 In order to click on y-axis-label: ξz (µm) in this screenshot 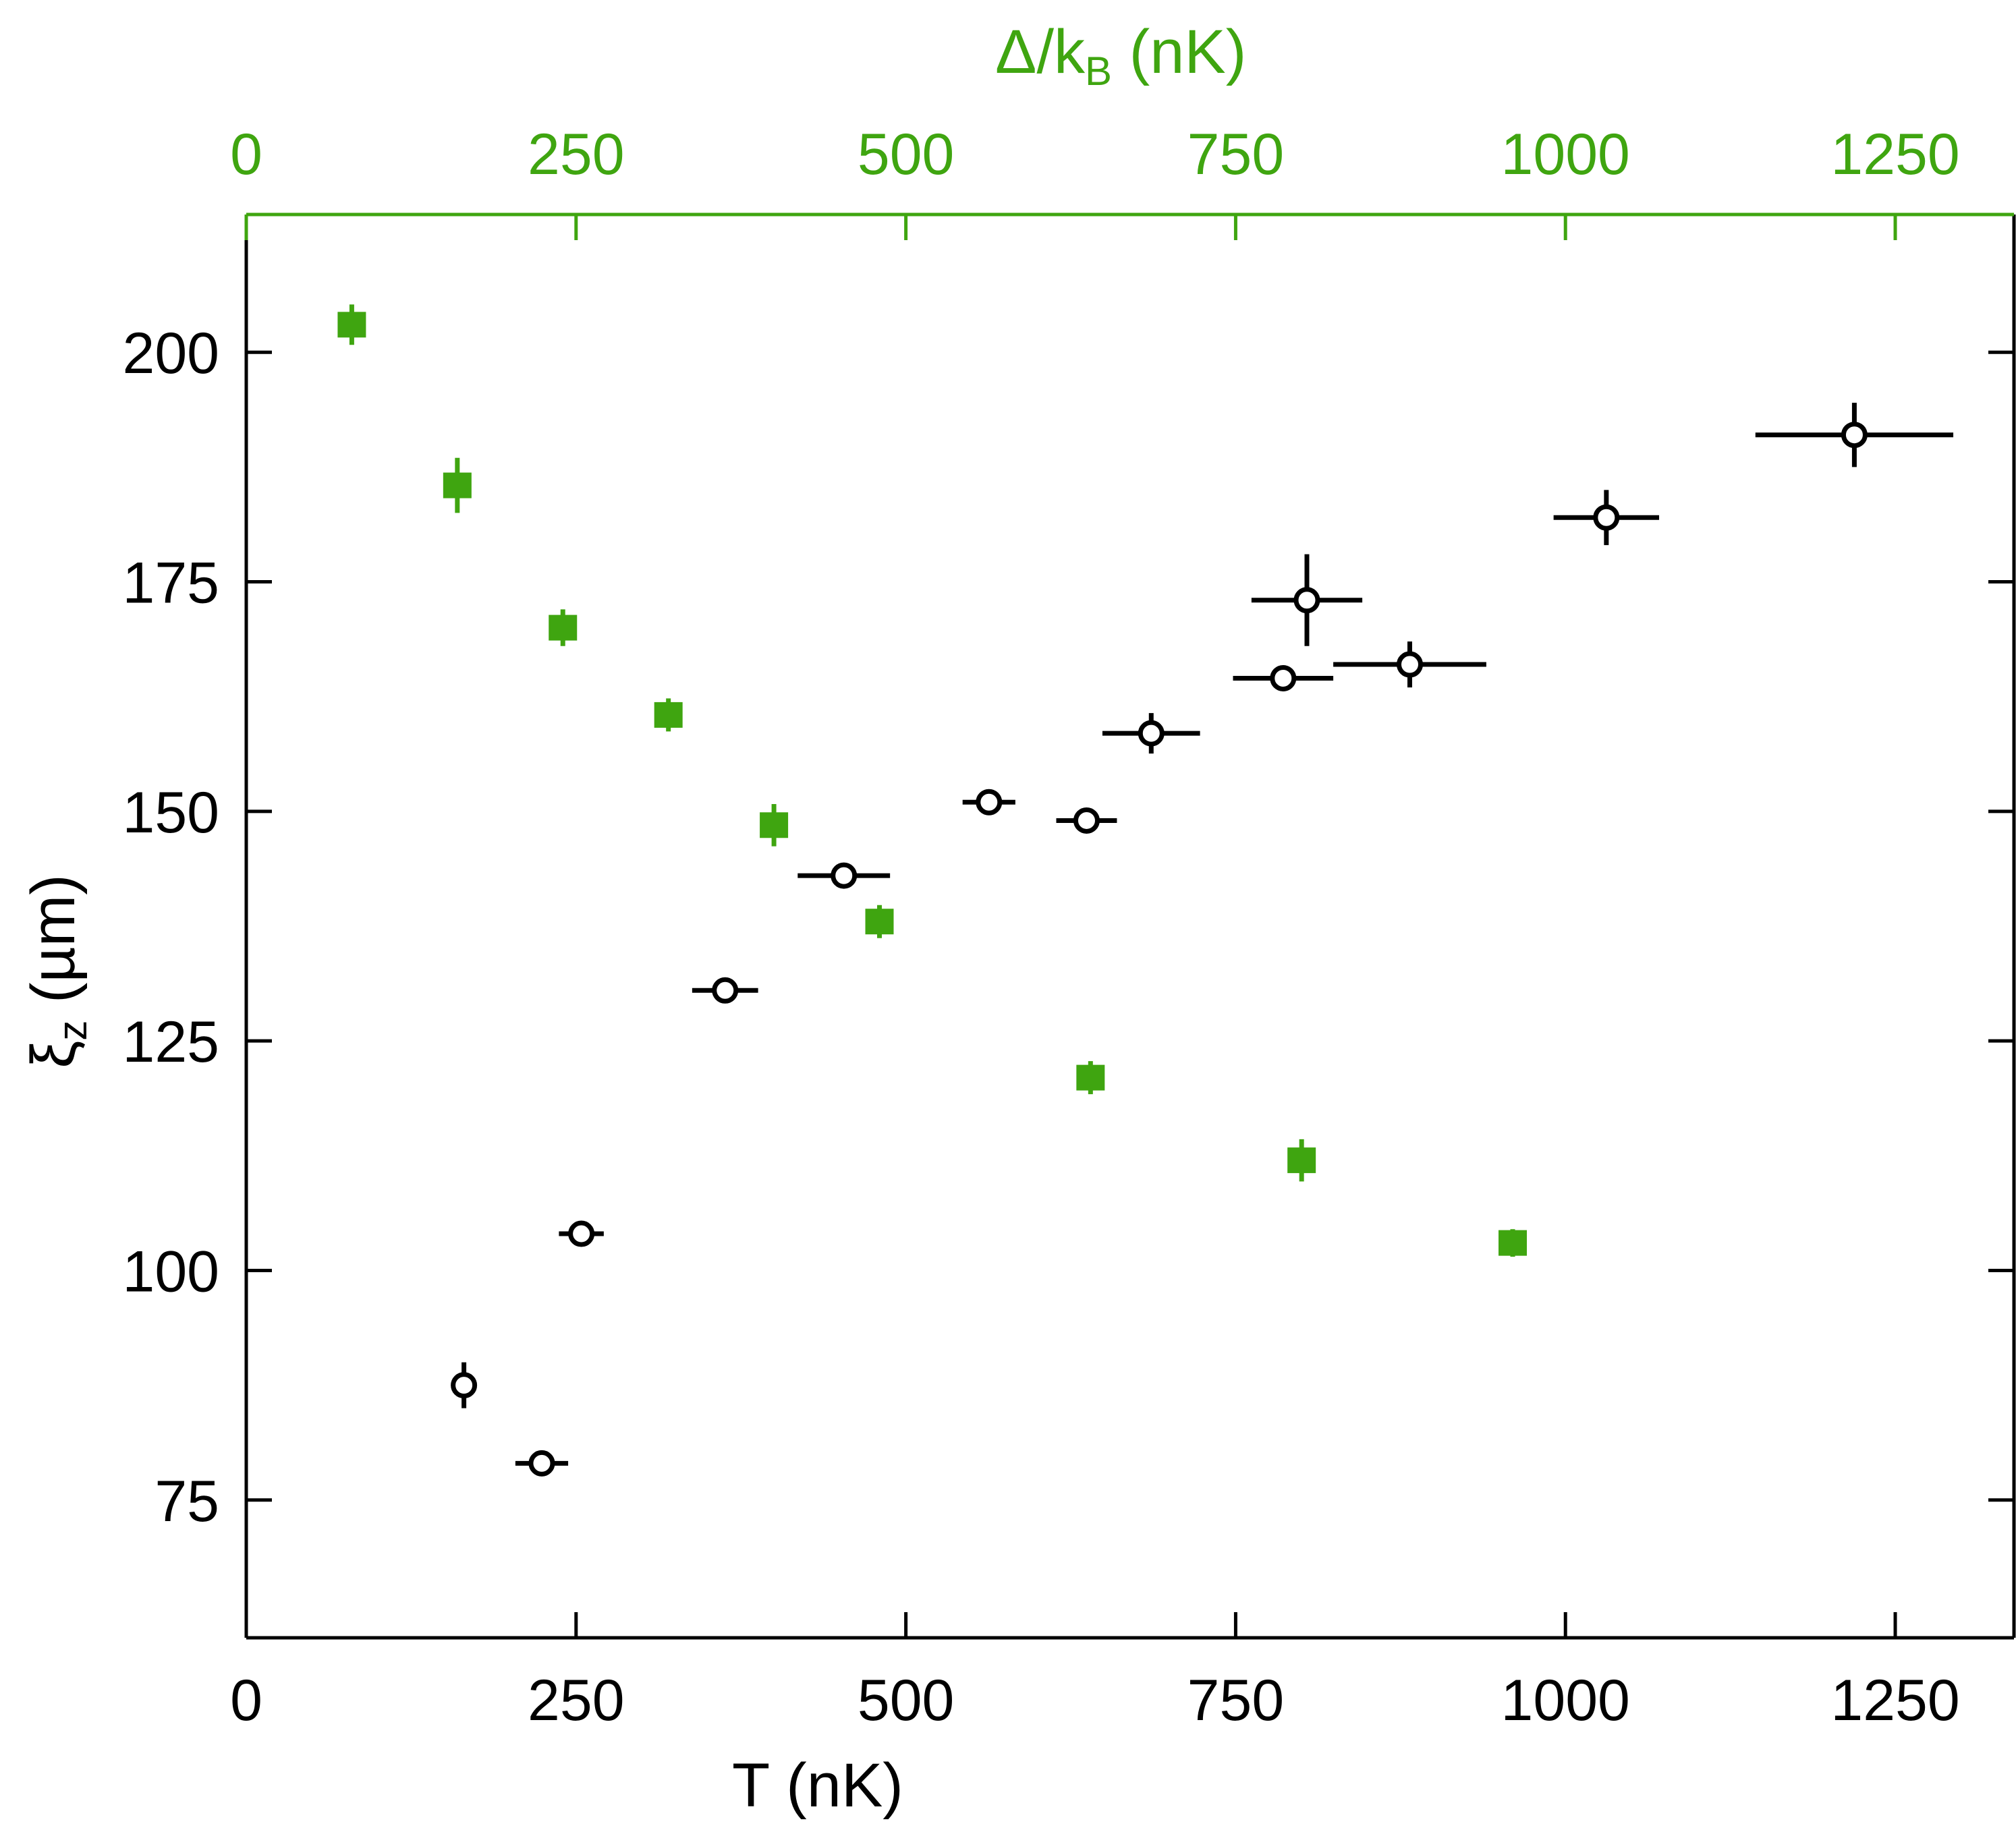, I will do `click(57, 971)`.